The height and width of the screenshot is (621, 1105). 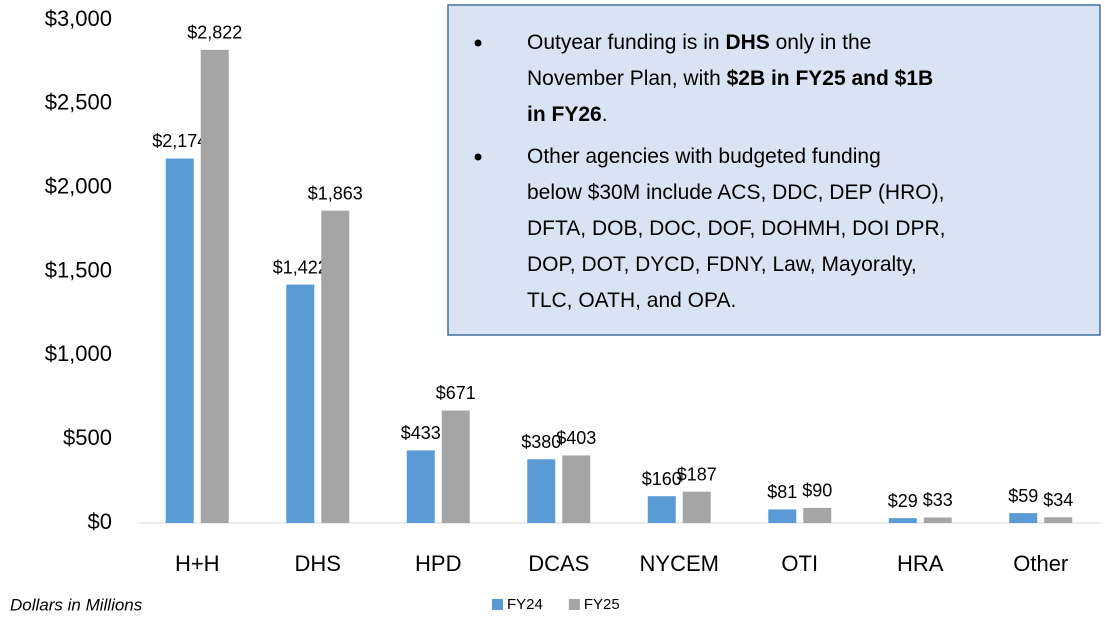 What do you see at coordinates (78, 269) in the screenshot?
I see `y-tick-label: $1,500` at bounding box center [78, 269].